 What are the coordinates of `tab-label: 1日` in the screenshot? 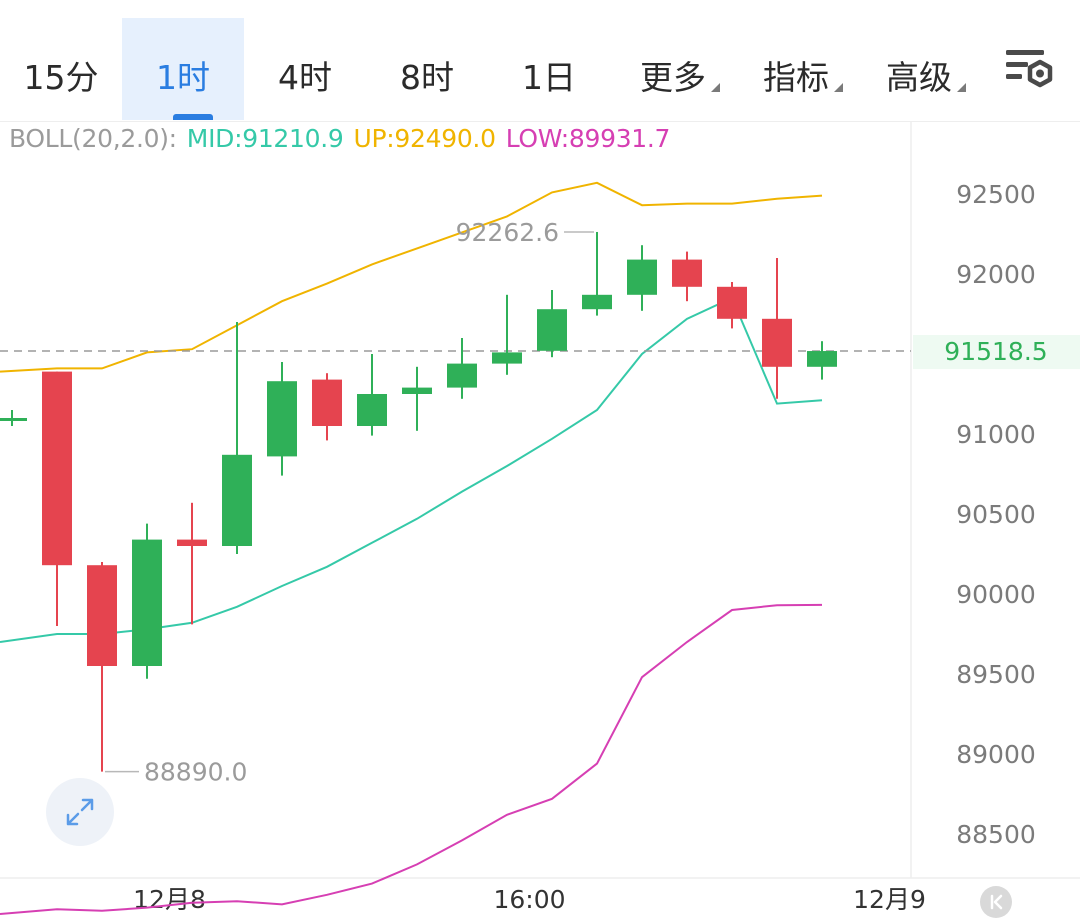 It's located at (549, 77).